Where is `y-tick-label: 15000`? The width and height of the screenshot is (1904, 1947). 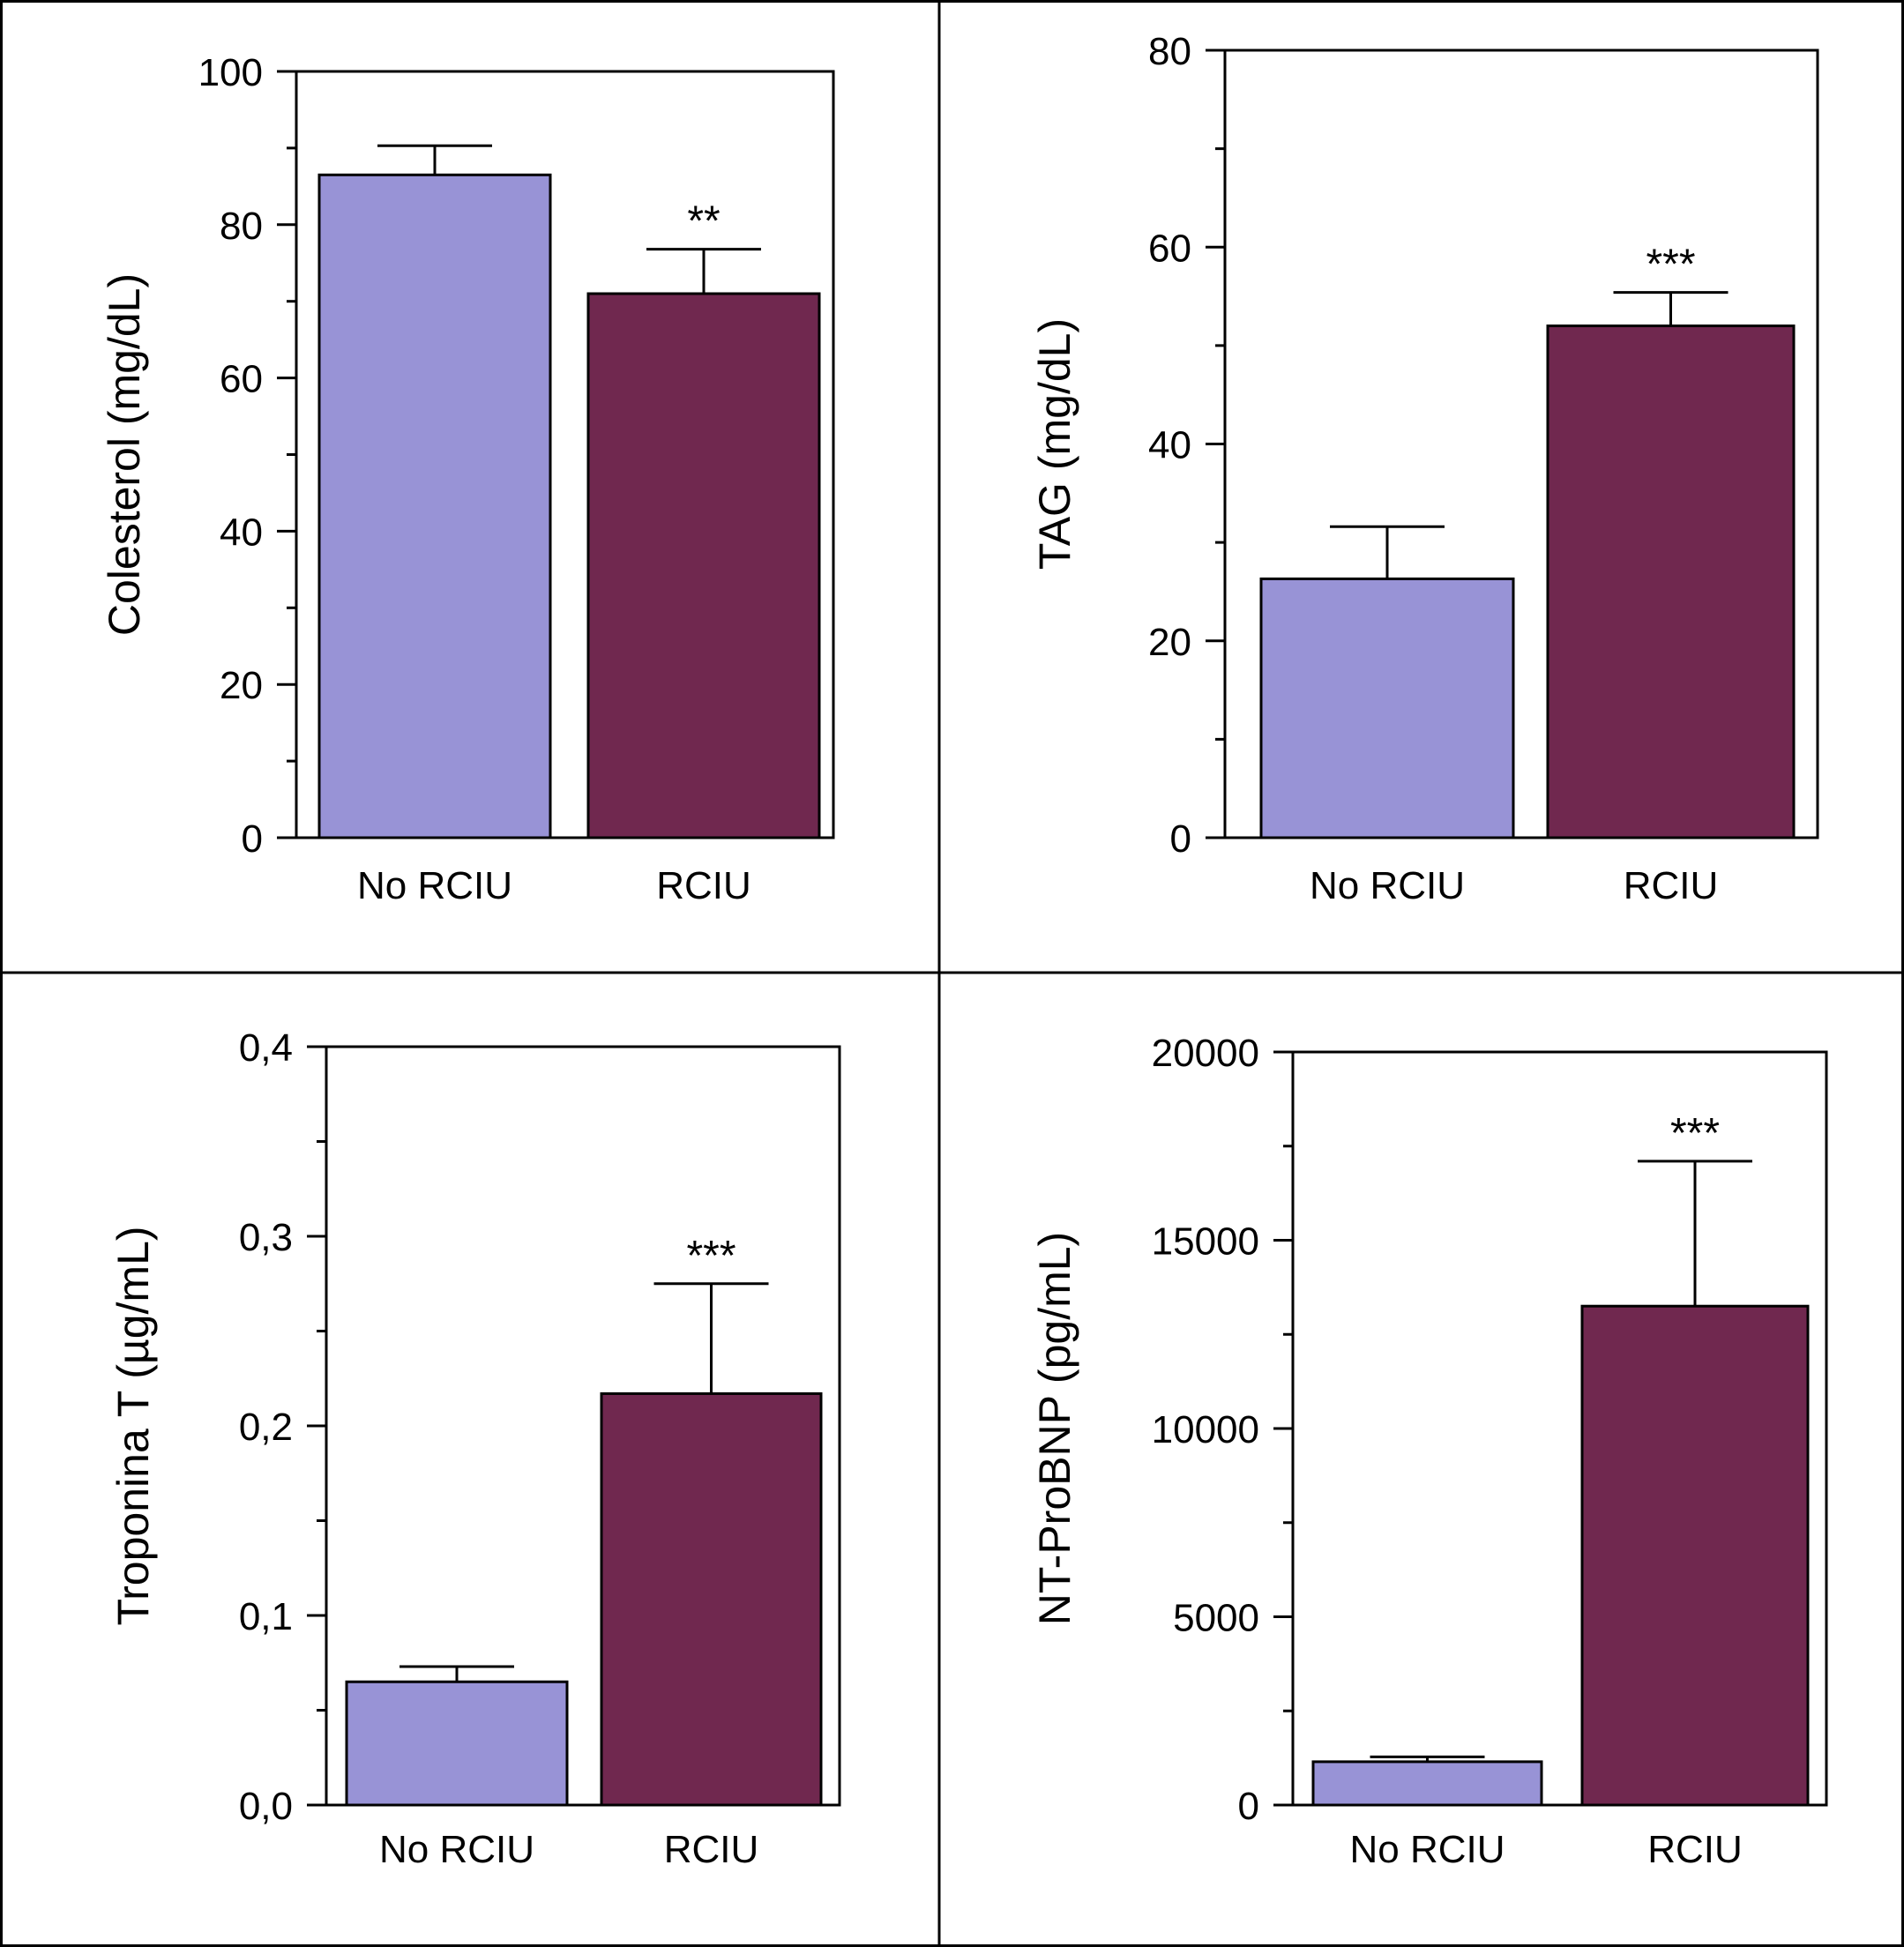
y-tick-label: 15000 is located at coordinates (1205, 1242).